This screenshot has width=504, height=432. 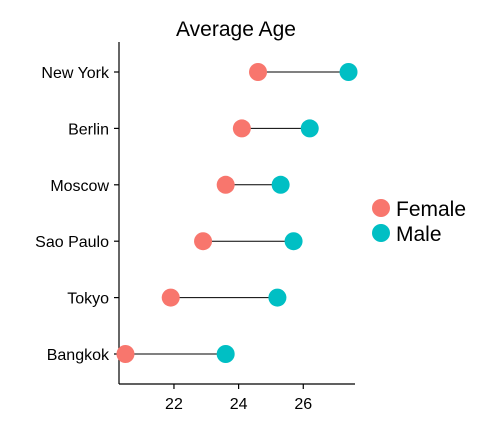 I want to click on category-label: Tokyo, so click(x=88, y=299).